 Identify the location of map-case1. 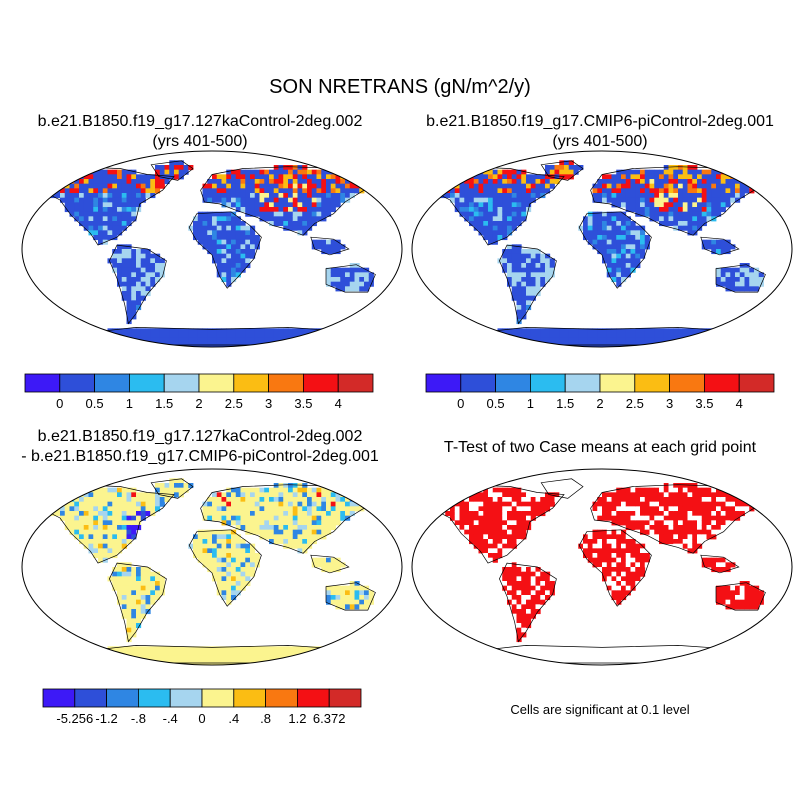
(212, 249).